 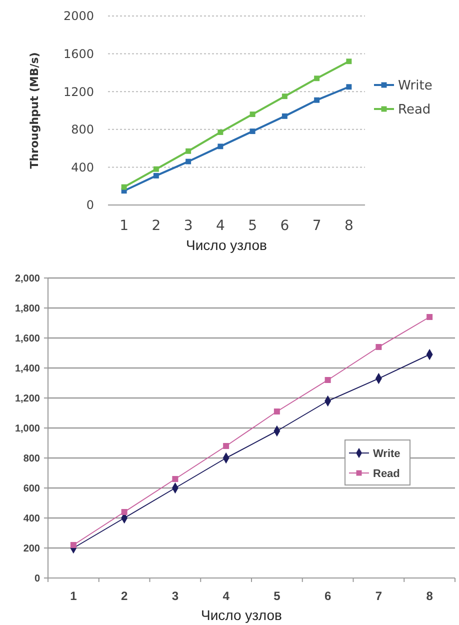 I want to click on y-tick-label: 2,000, so click(x=27, y=279).